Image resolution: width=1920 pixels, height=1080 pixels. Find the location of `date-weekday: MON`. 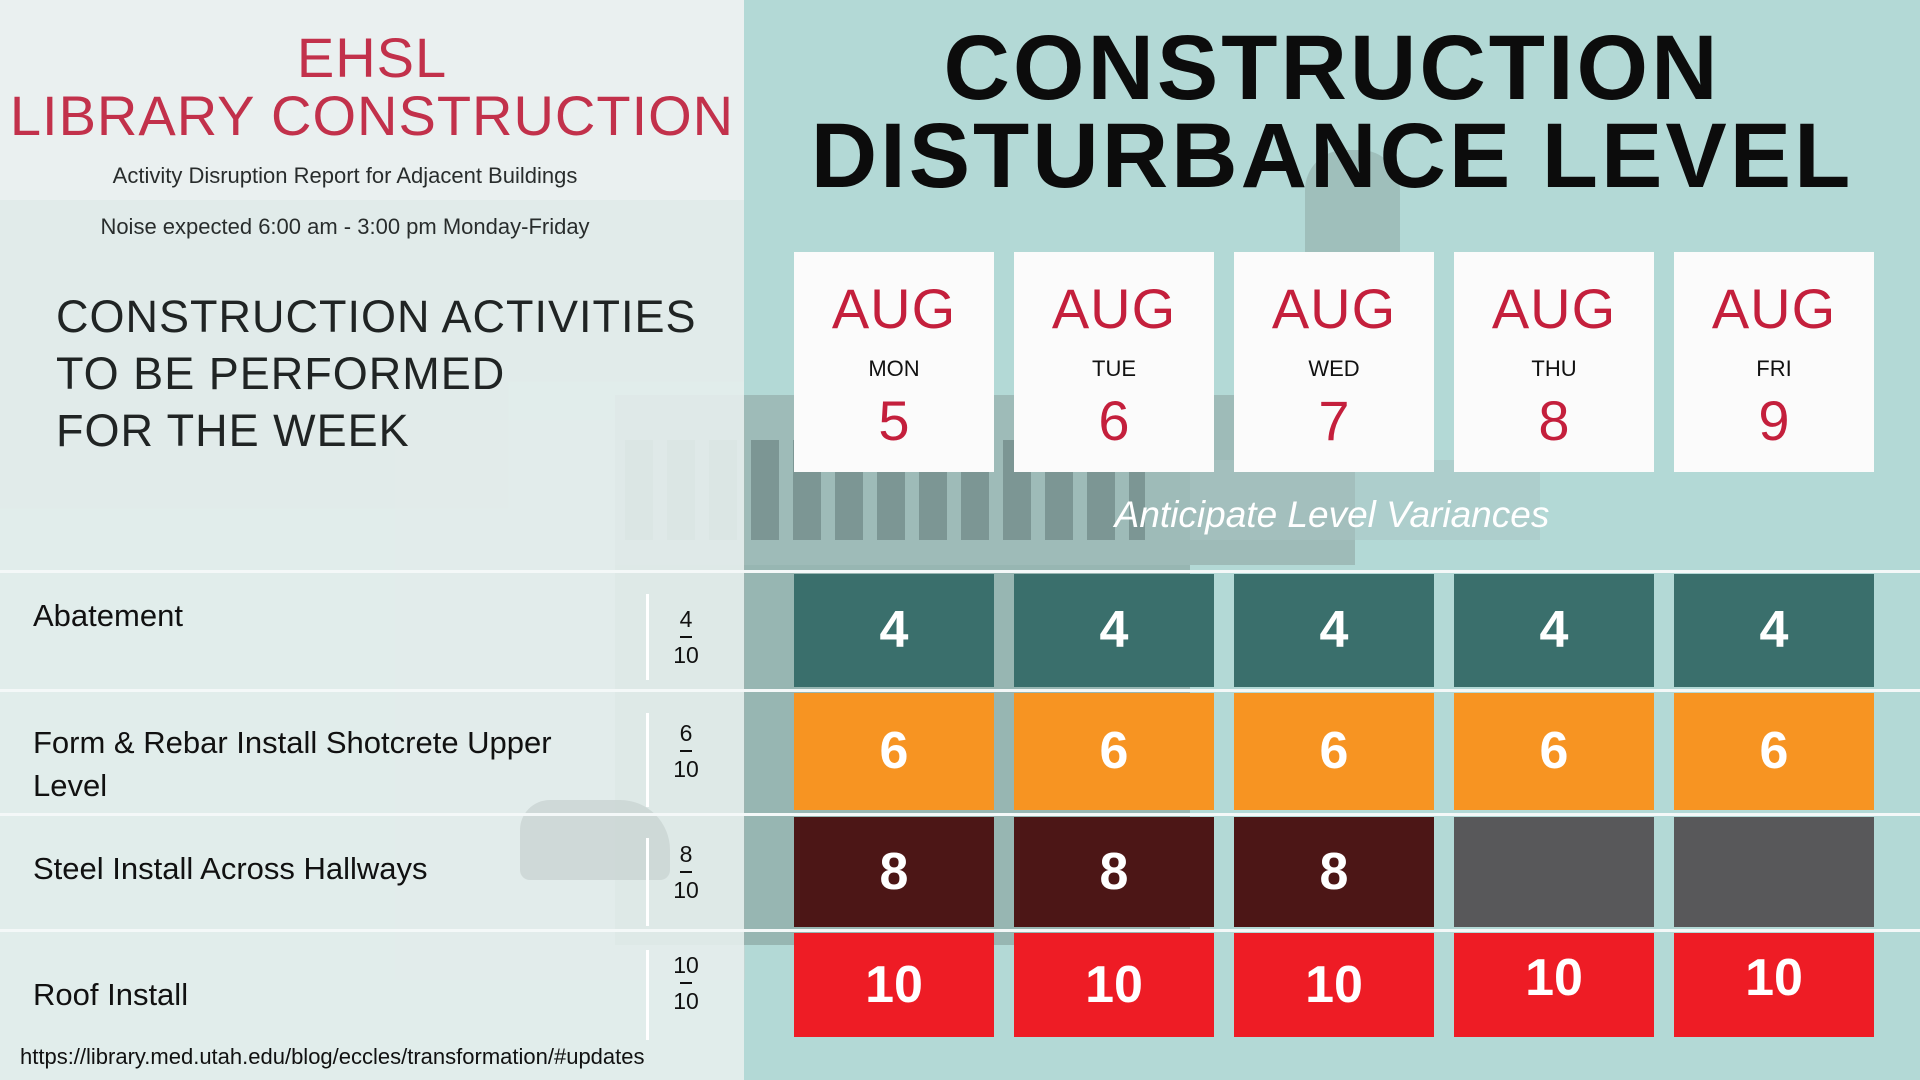

date-weekday: MON is located at coordinates (894, 368).